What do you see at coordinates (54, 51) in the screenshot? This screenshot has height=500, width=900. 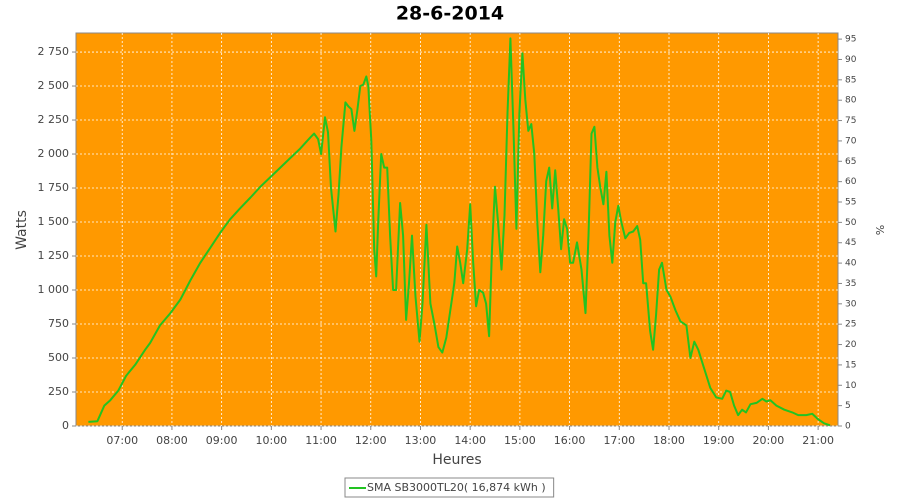 I see `y-tick-label: 2 750` at bounding box center [54, 51].